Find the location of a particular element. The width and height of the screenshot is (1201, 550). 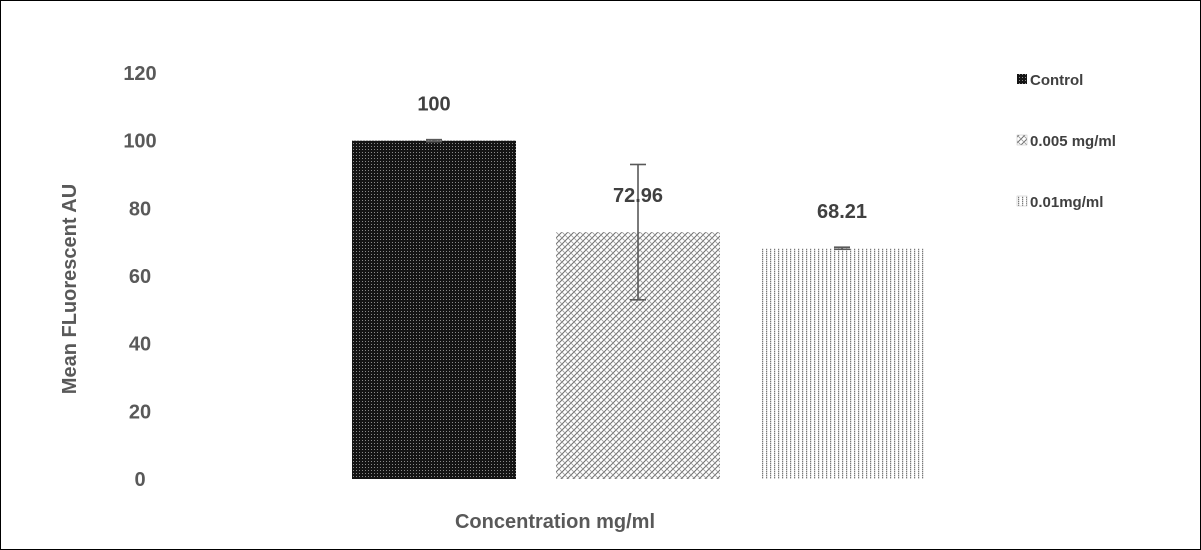

y-tick-label-60: 60 is located at coordinates (140, 277).